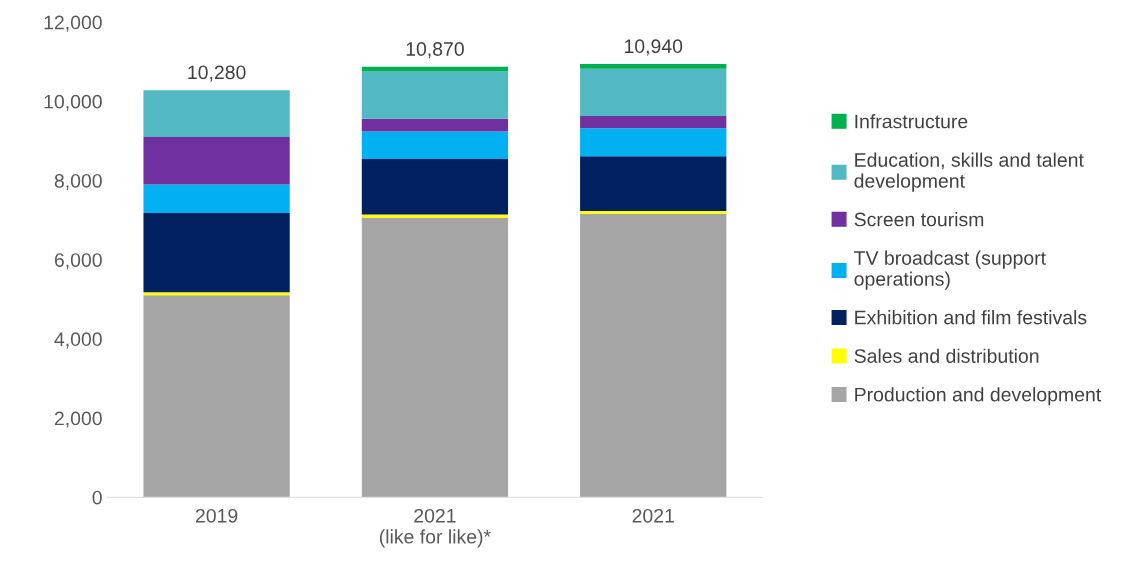  I want to click on y-tick-label: 8,000, so click(78, 182).